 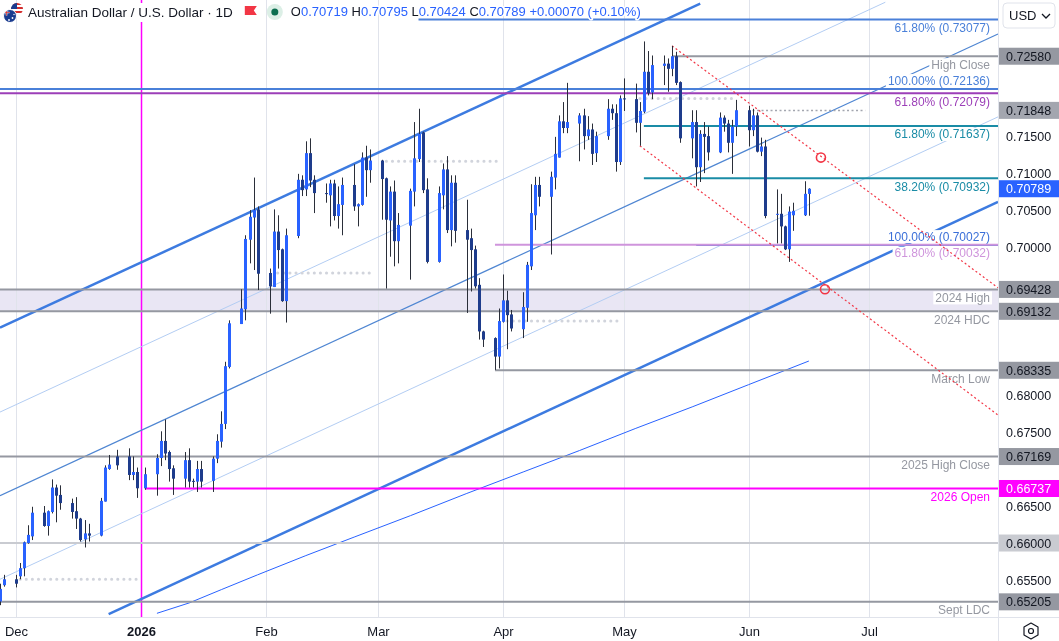 What do you see at coordinates (962, 297) in the screenshot?
I see `series-label: 2024 High` at bounding box center [962, 297].